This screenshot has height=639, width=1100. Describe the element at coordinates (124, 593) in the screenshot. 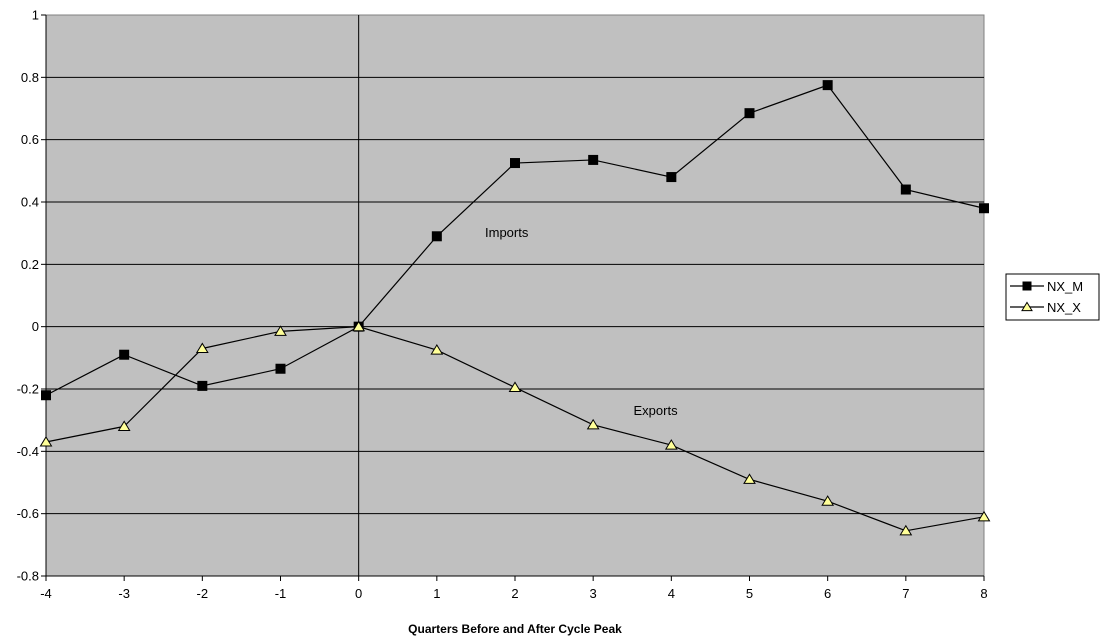

I see `x-tick-label: -3` at that location.